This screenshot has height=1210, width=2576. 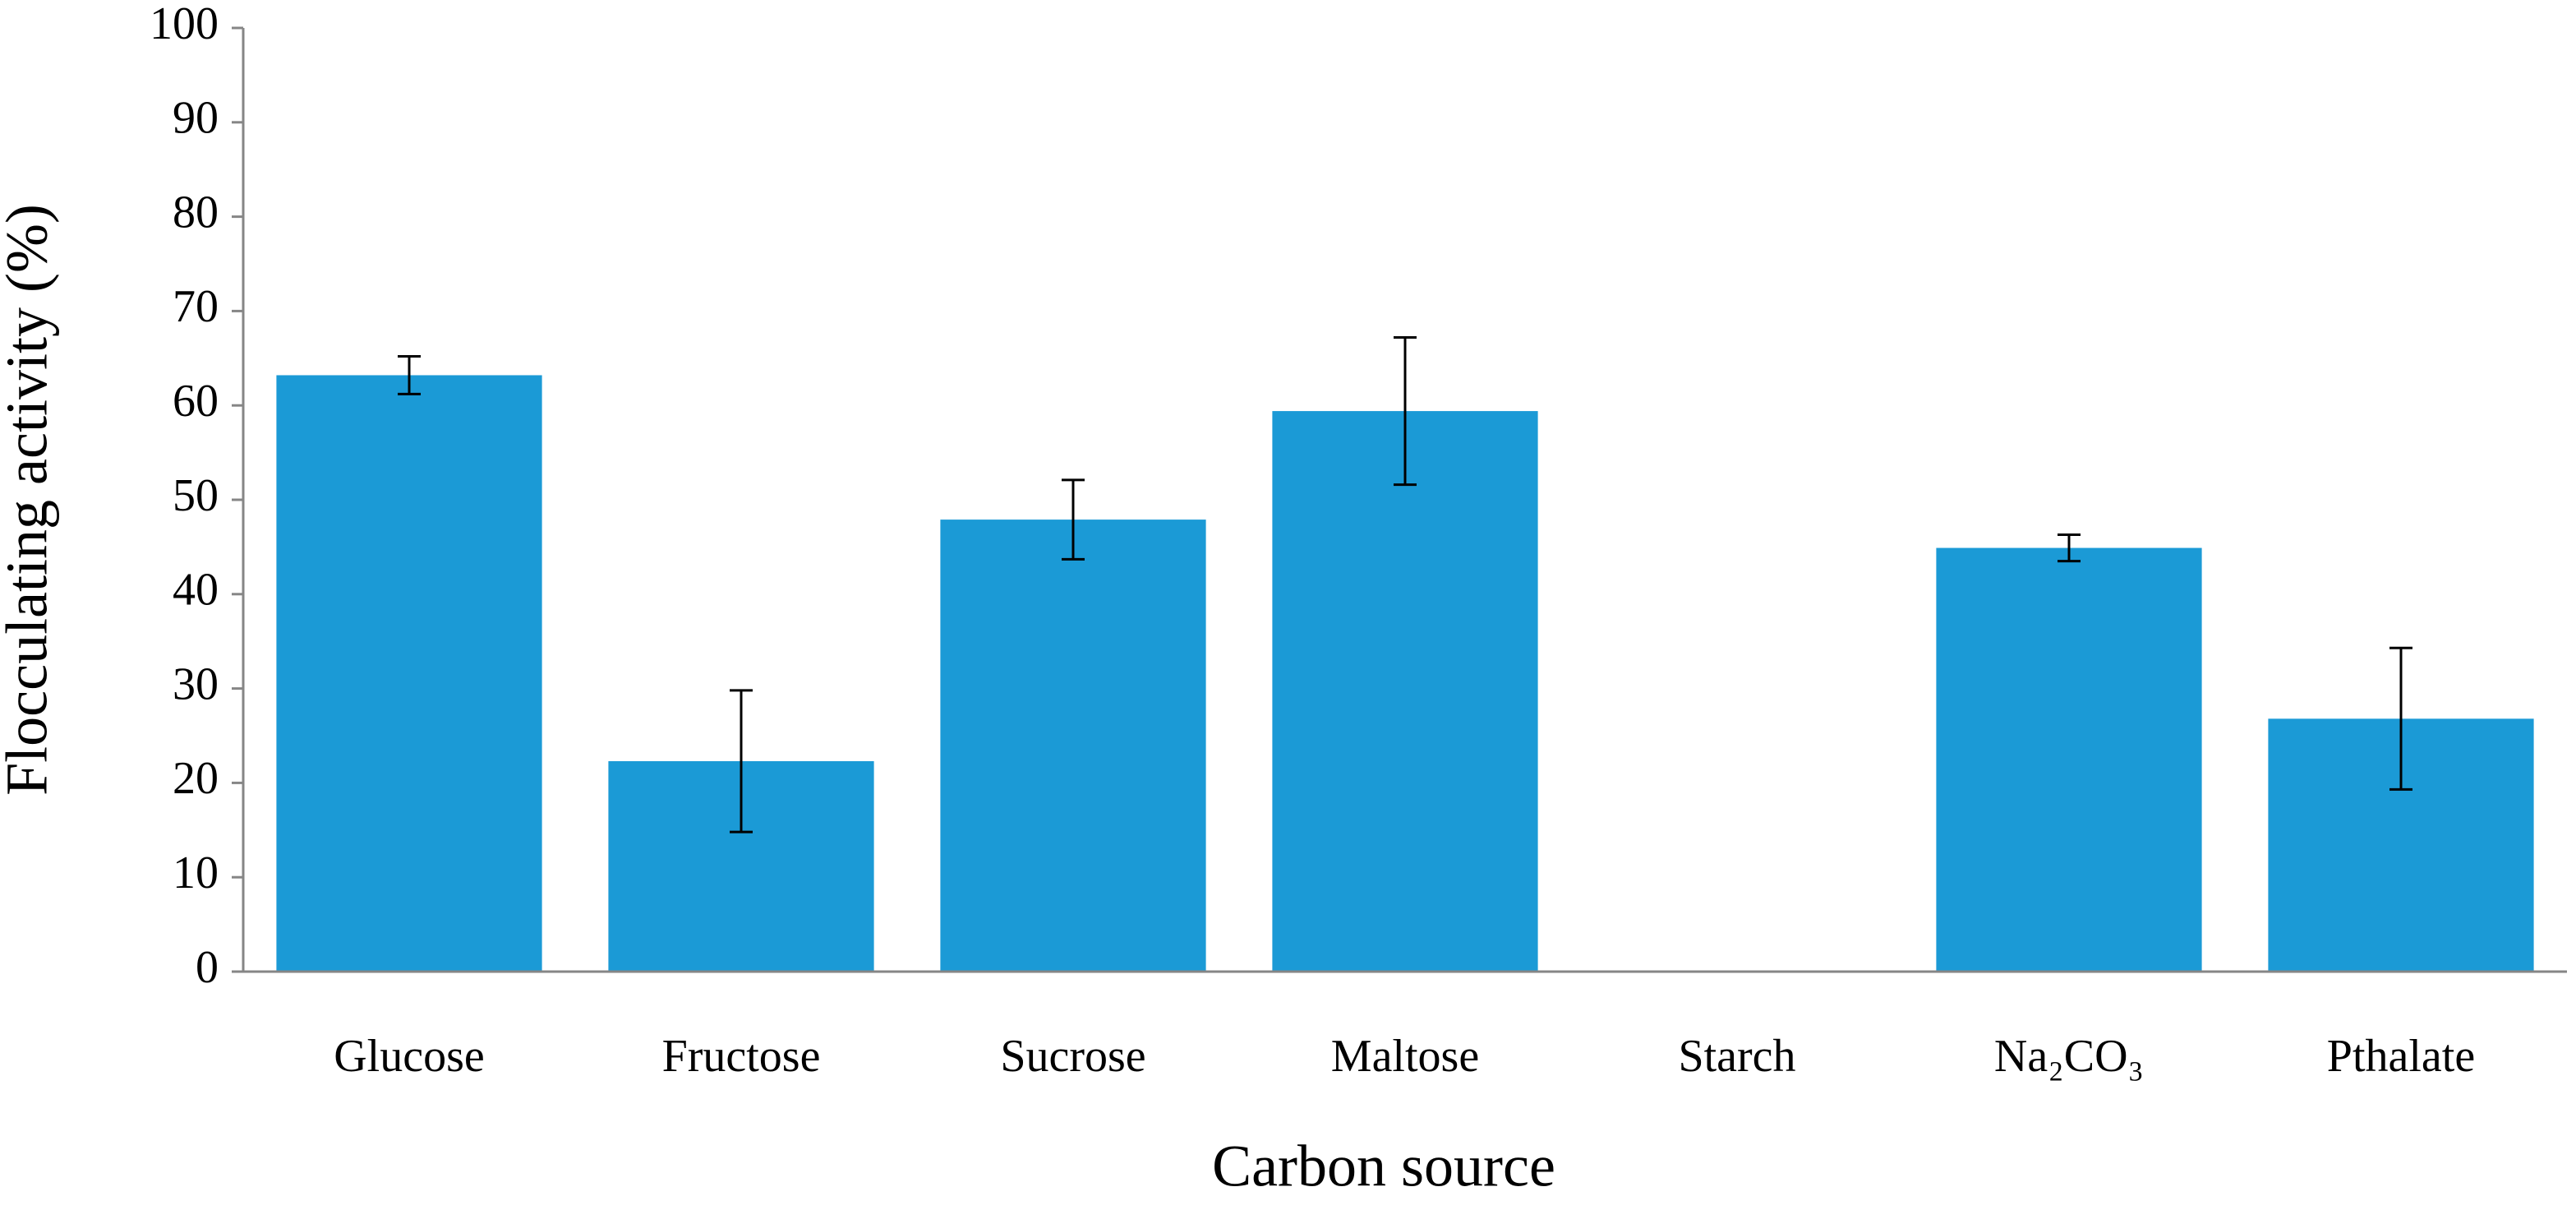 I want to click on y-tick-label: 100, so click(x=184, y=24).